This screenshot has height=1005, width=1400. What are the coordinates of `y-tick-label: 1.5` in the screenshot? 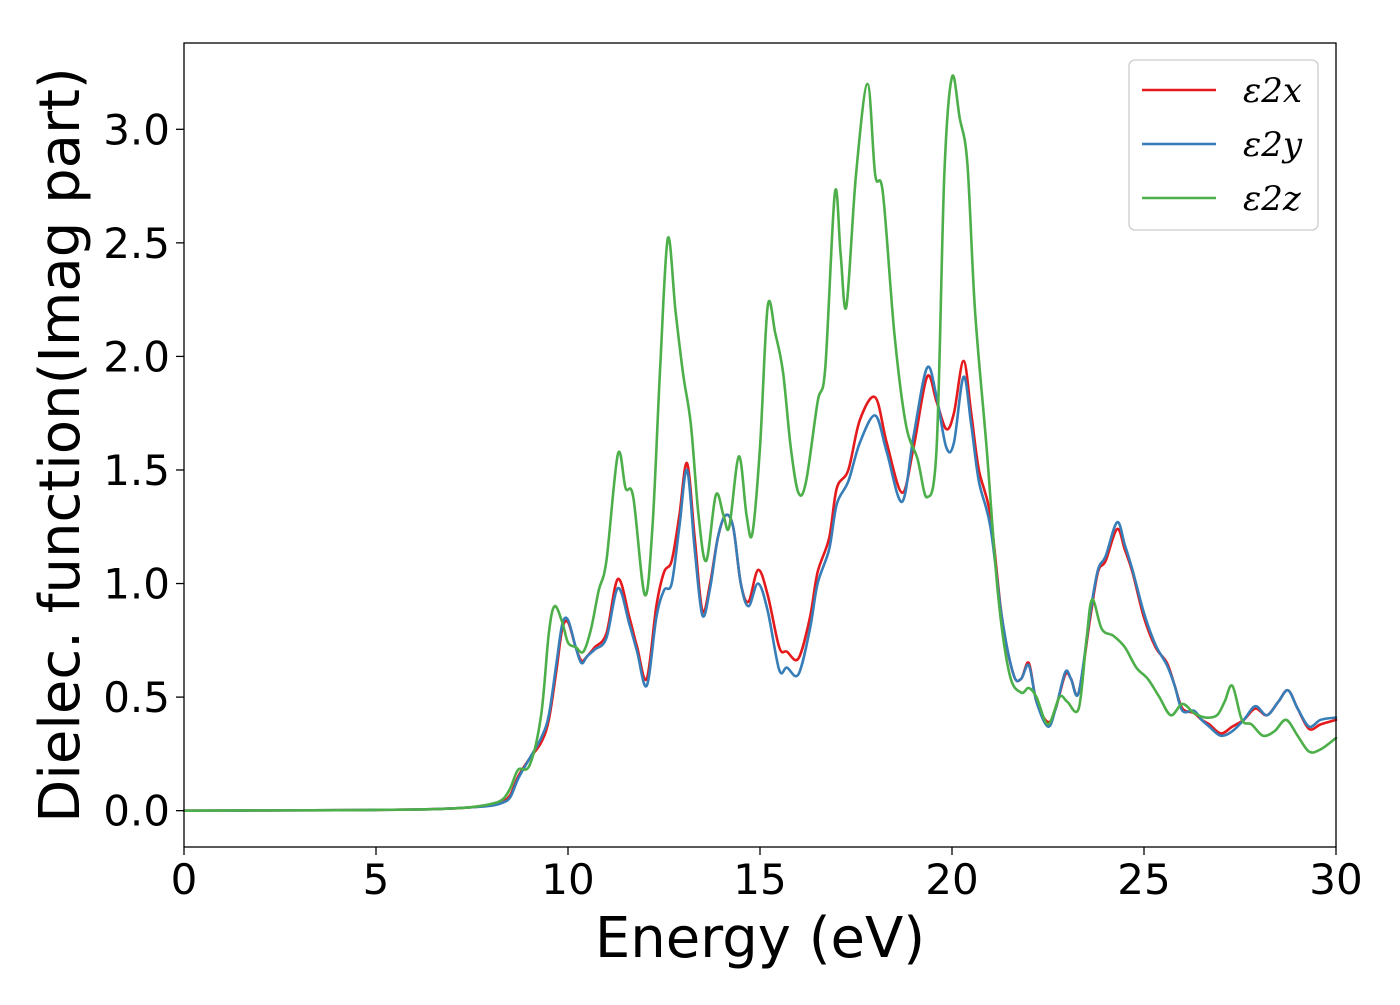 It's located at (136, 470).